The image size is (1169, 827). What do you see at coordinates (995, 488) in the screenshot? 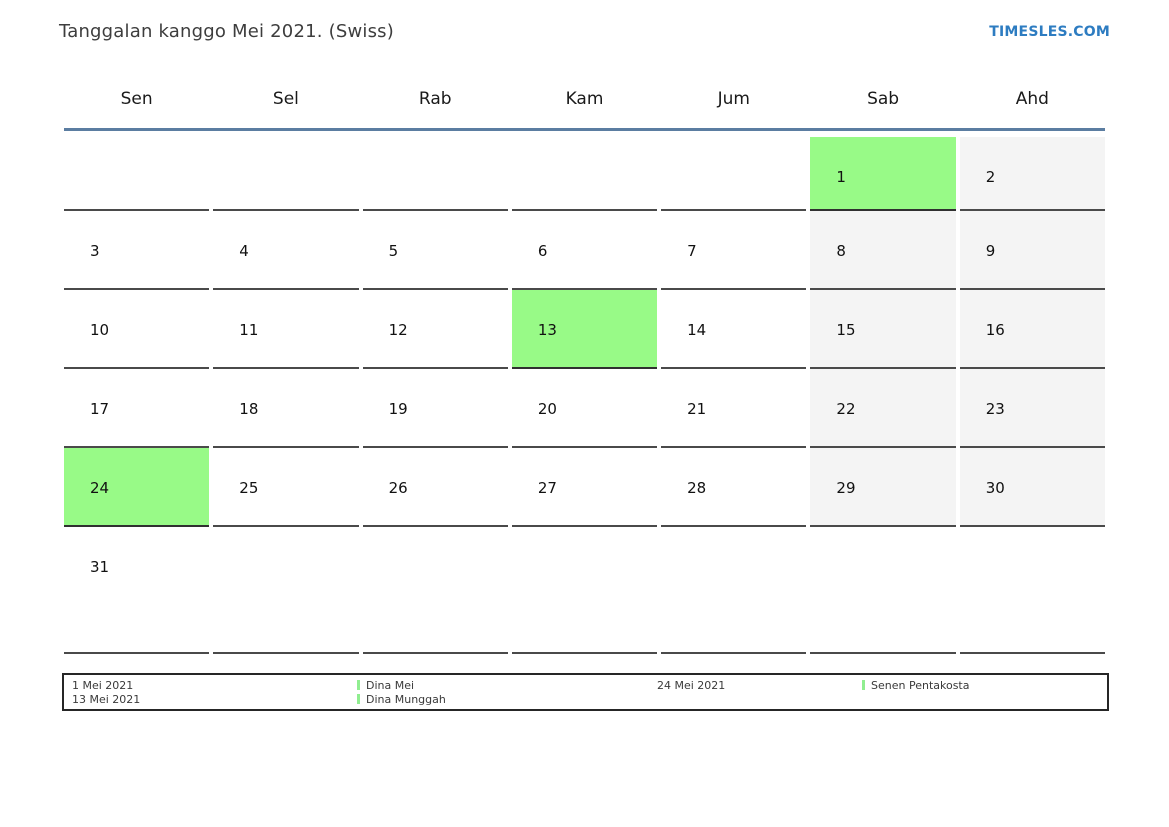
I see `day-number: 30` at bounding box center [995, 488].